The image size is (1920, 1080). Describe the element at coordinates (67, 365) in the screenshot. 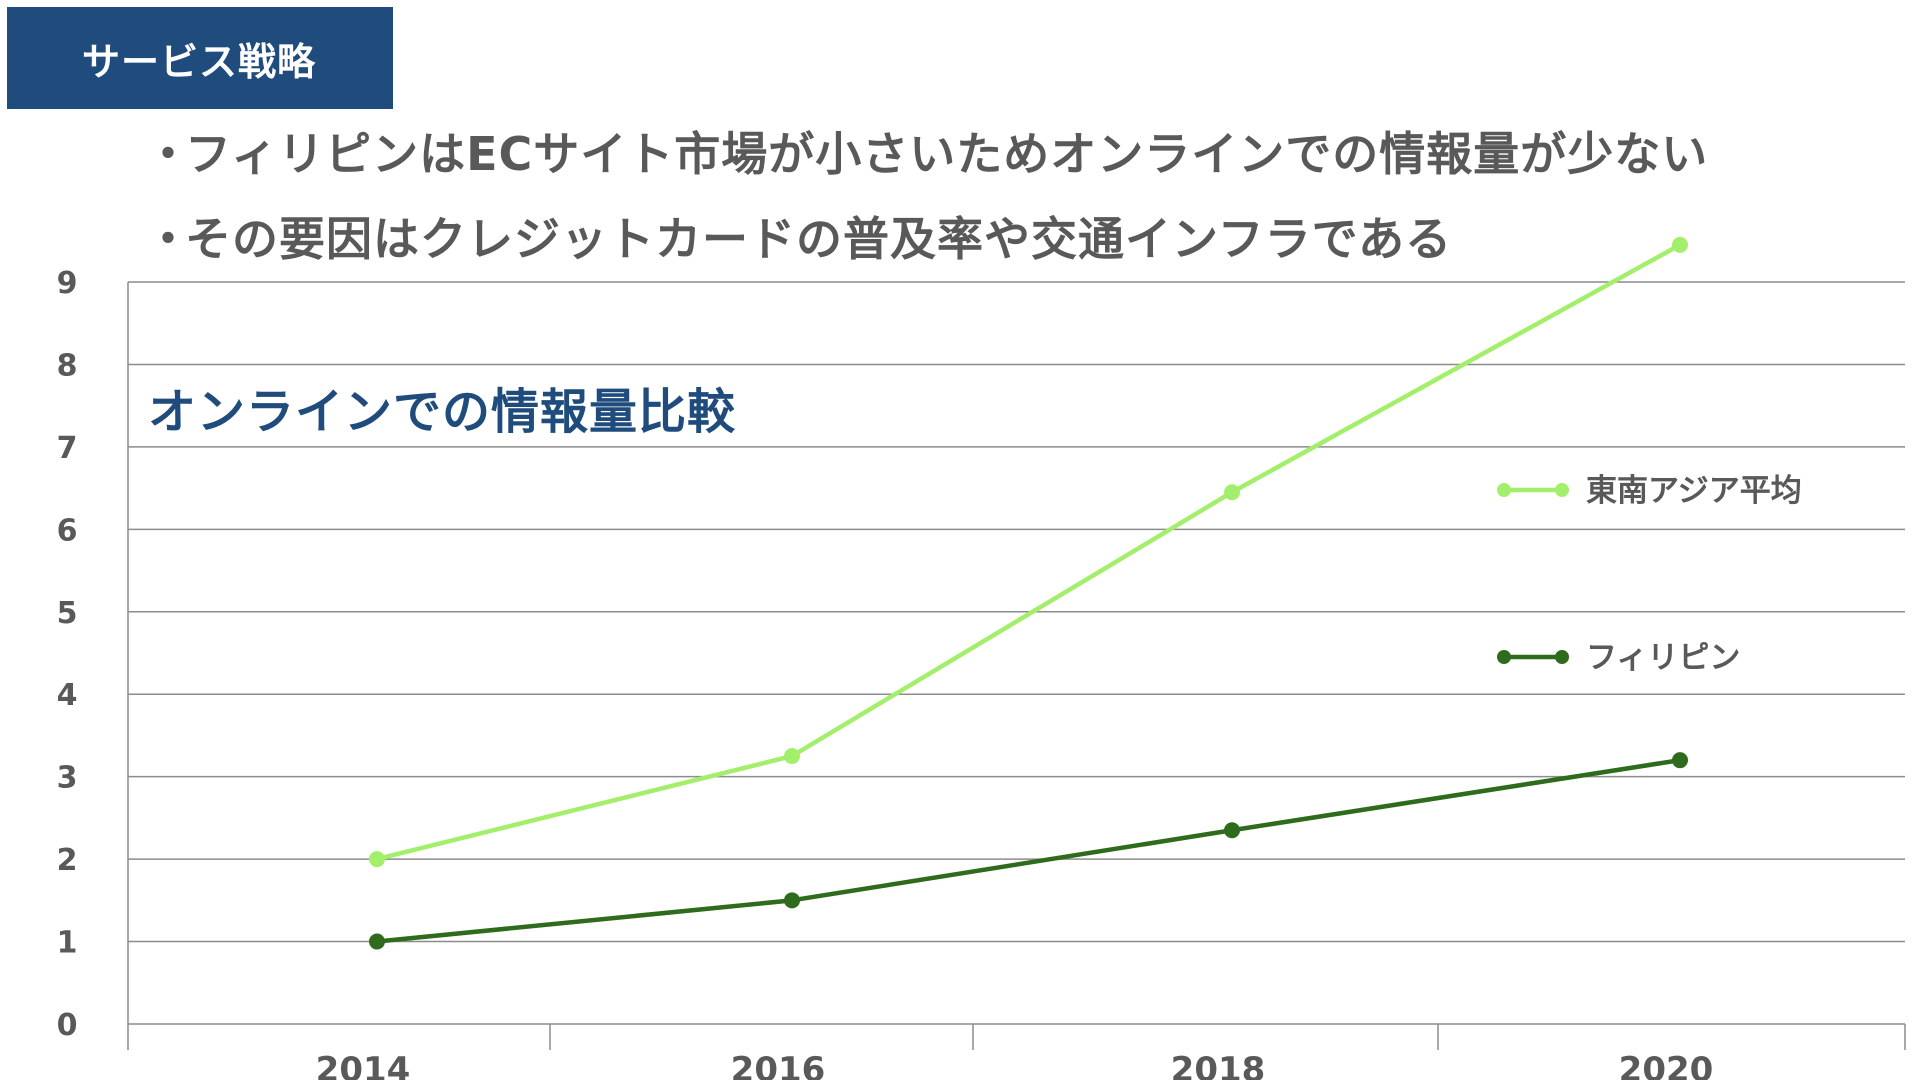

I see `y-tick-label: 8` at that location.